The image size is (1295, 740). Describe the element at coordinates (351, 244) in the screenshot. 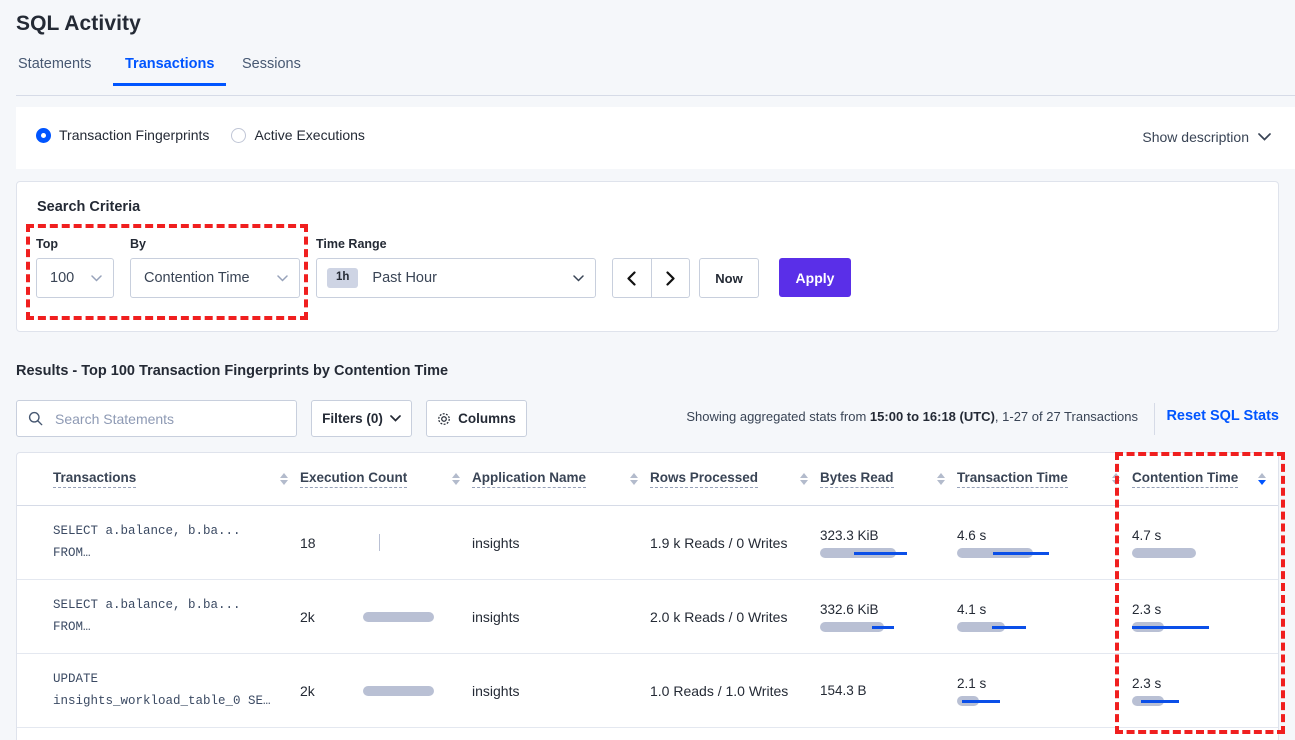

I see `time-range-label: Time Range` at that location.